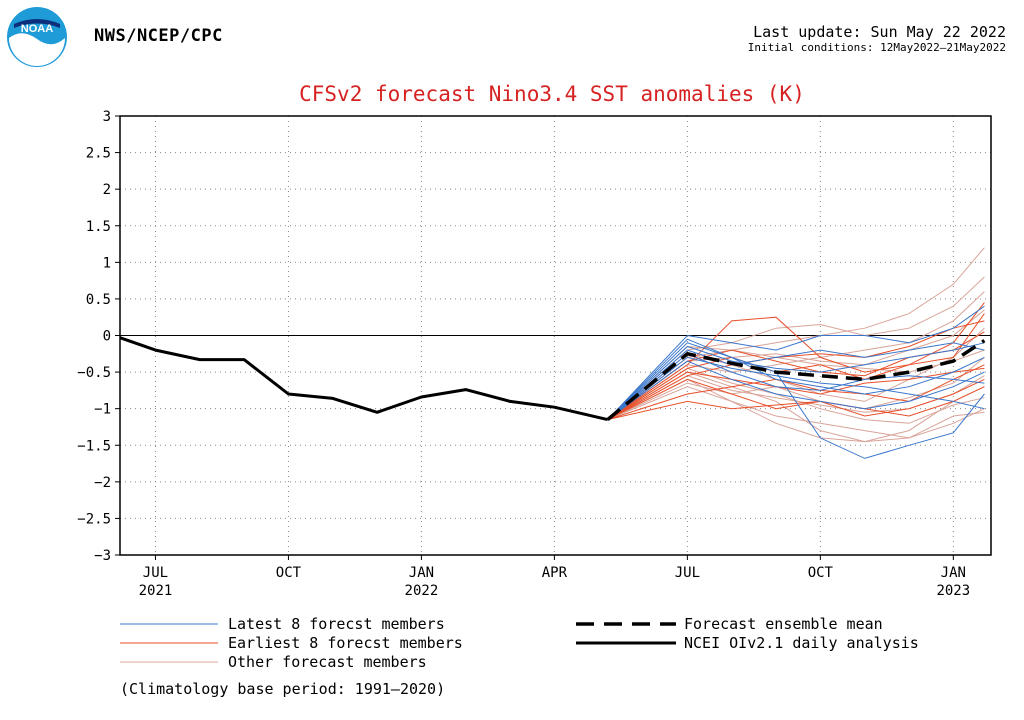 Image resolution: width=1024 pixels, height=720 pixels. Describe the element at coordinates (552, 94) in the screenshot. I see `chart-title: CFSv2 forecast Nino3.4 SST anomalies (K)` at that location.